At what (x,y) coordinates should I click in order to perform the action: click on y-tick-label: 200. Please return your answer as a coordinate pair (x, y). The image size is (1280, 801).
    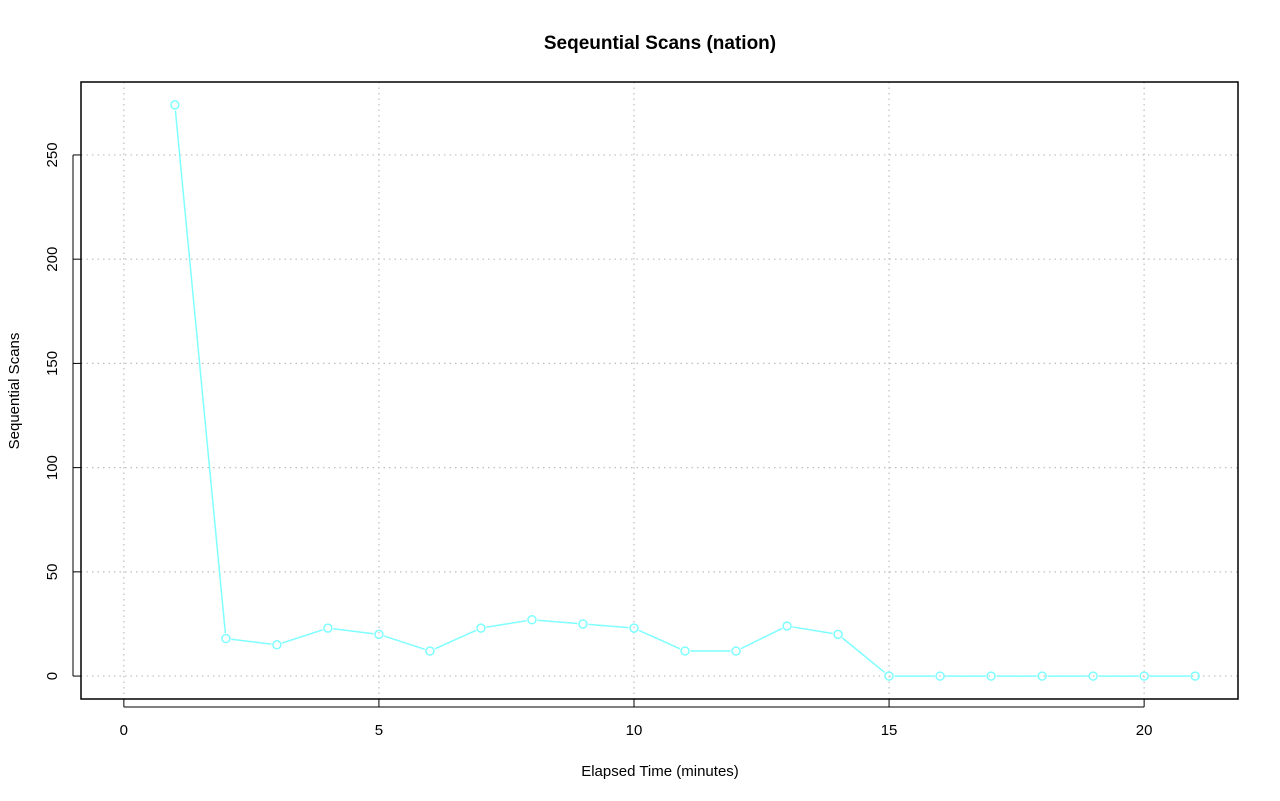
    Looking at the image, I should click on (52, 259).